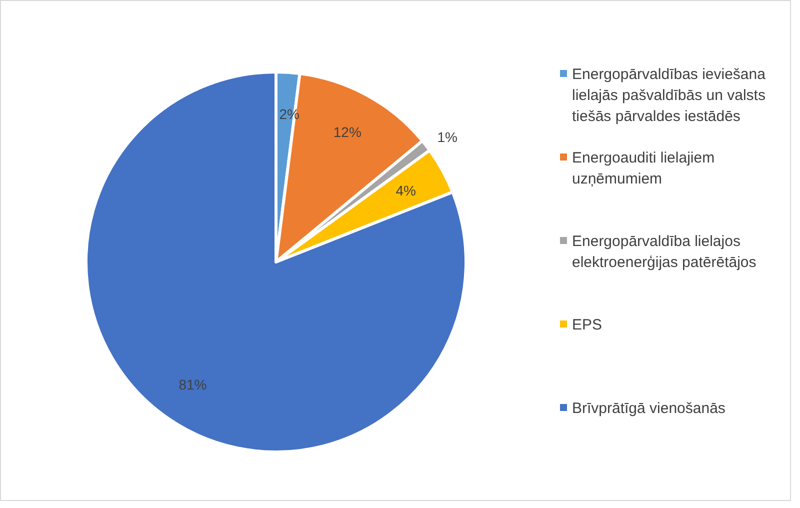 This screenshot has height=508, width=800. Describe the element at coordinates (664, 251) in the screenshot. I see `legend-label: Energopārvaldība lielajos elektroenerģijas patērētājos` at that location.